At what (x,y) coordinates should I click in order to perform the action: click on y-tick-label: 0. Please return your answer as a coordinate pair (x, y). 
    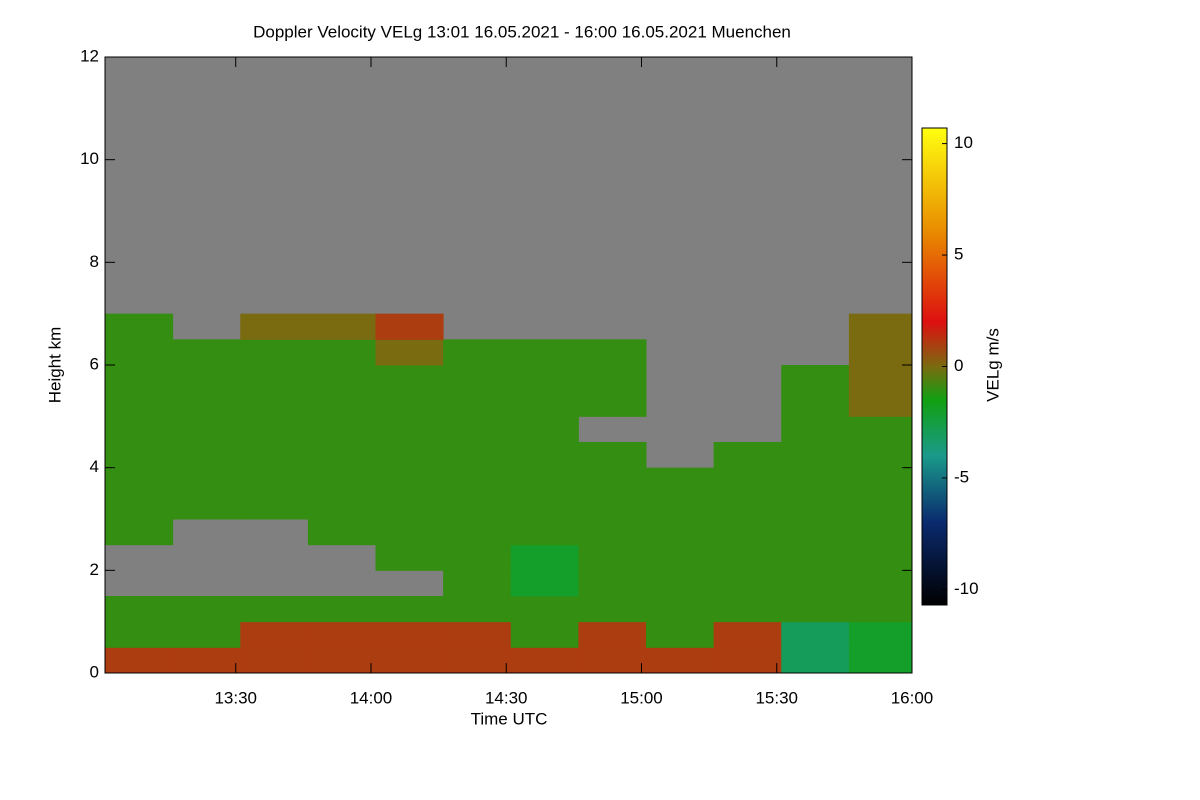
    Looking at the image, I should click on (94, 671).